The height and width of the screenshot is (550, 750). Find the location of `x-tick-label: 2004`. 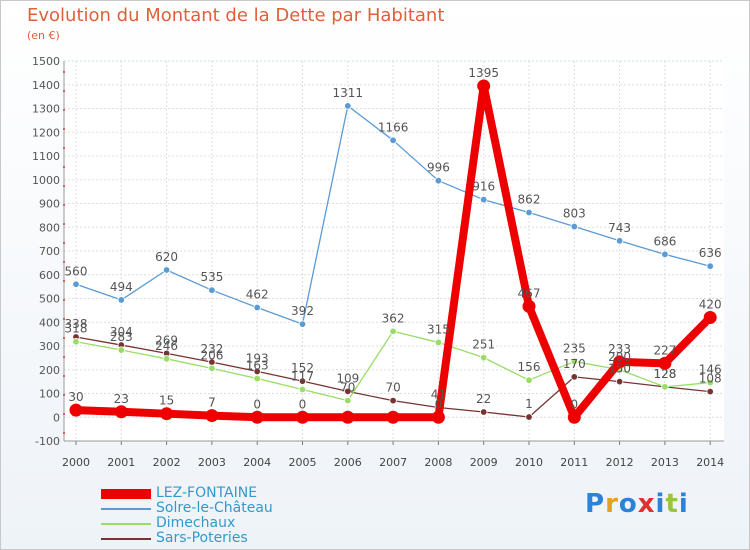

x-tick-label: 2004 is located at coordinates (257, 462).